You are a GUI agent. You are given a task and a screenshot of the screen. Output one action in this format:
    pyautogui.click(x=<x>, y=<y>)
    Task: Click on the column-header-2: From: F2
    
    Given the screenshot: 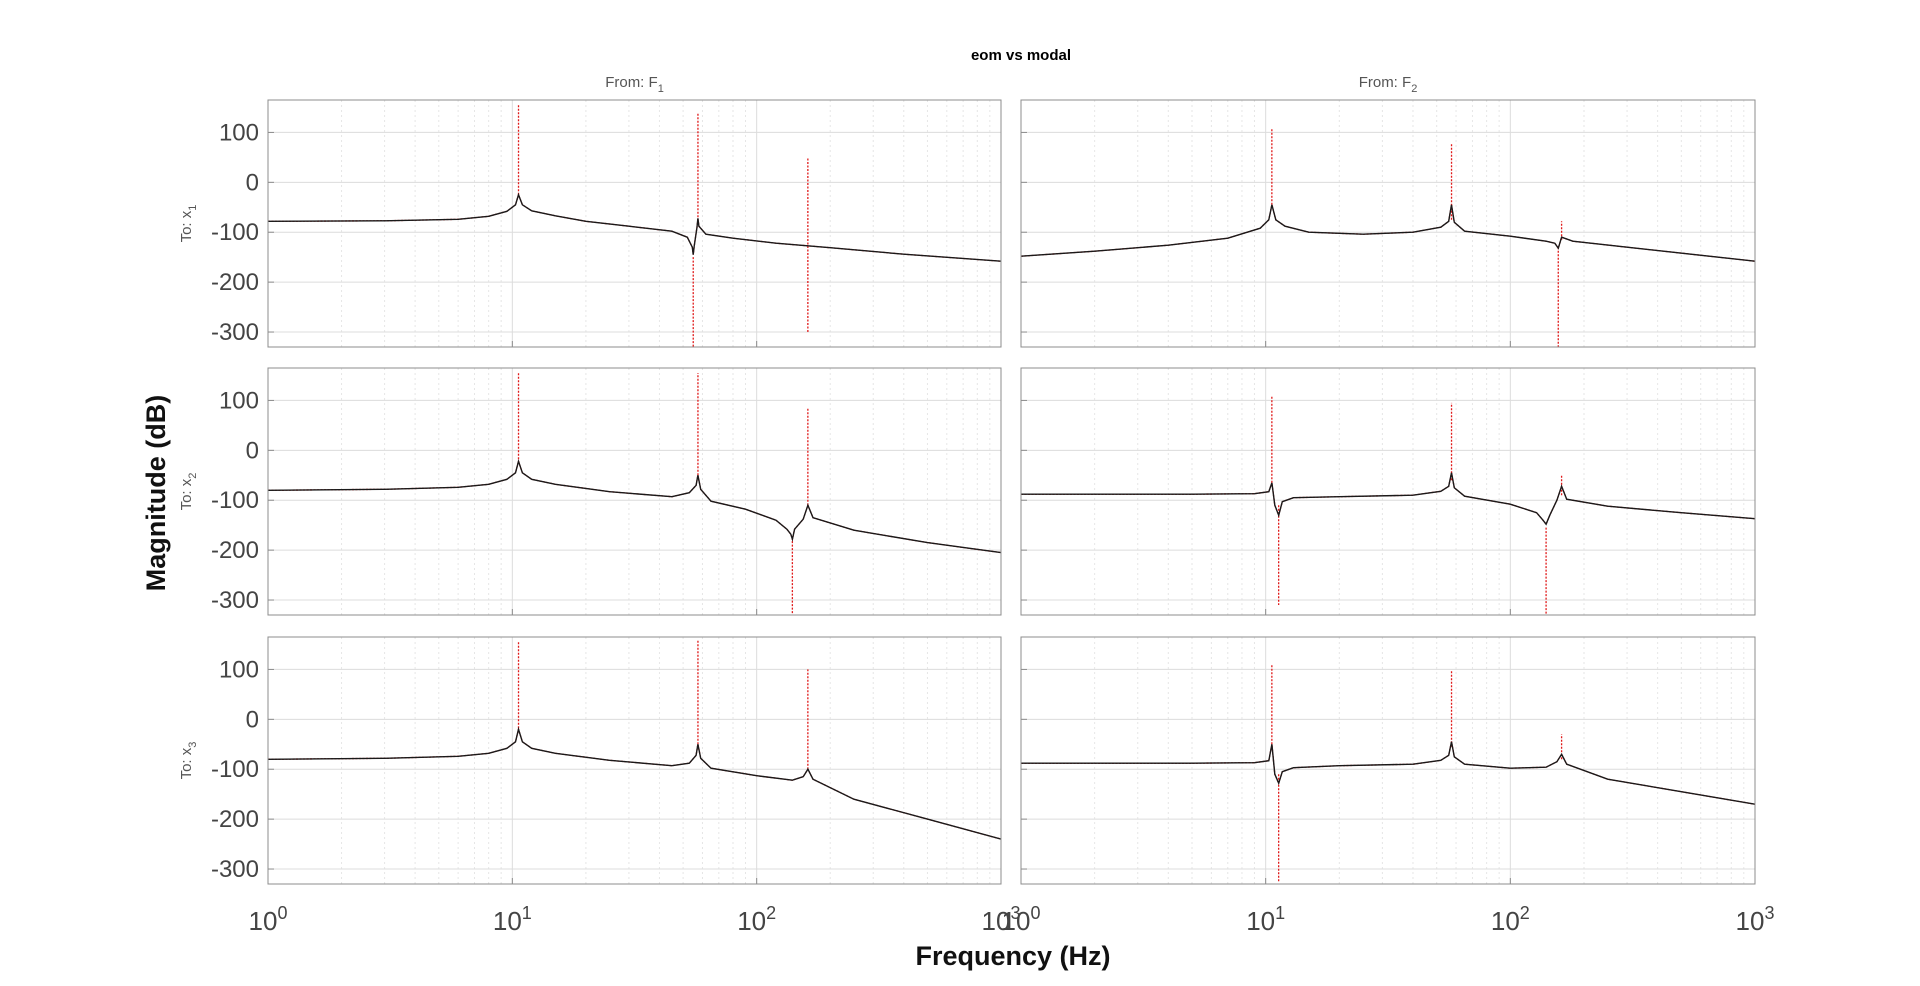 What is the action you would take?
    pyautogui.click(x=1388, y=84)
    